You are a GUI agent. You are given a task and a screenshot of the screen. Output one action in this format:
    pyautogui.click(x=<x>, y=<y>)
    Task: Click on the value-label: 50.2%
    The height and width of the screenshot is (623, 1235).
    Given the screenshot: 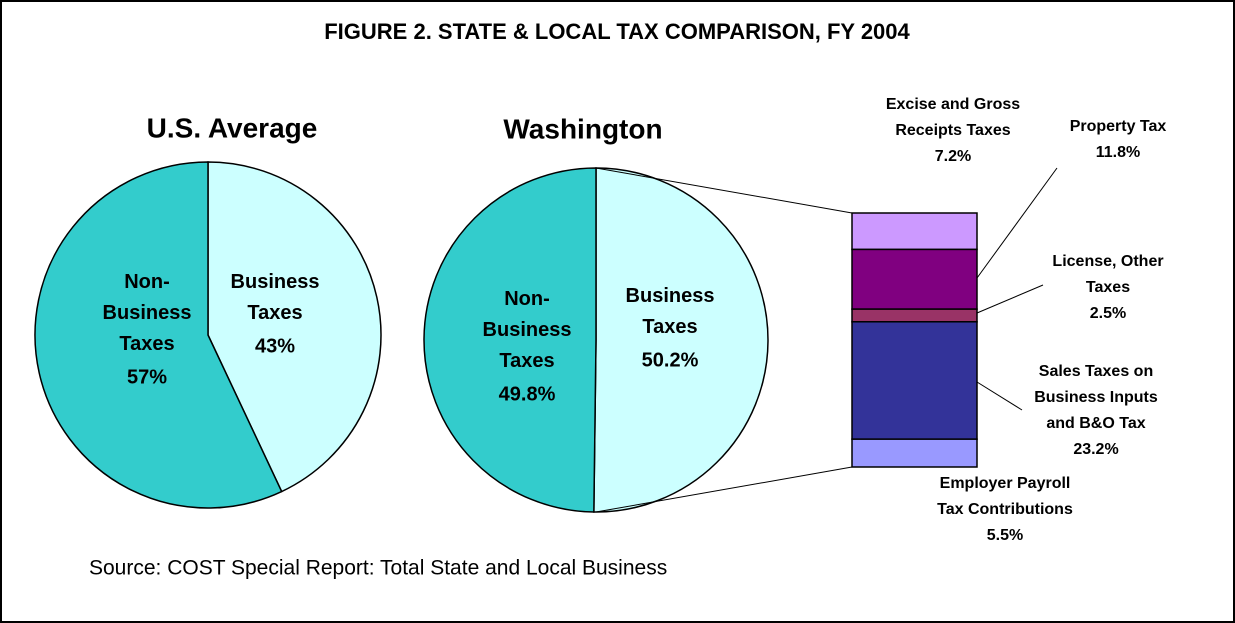 What is the action you would take?
    pyautogui.click(x=670, y=360)
    